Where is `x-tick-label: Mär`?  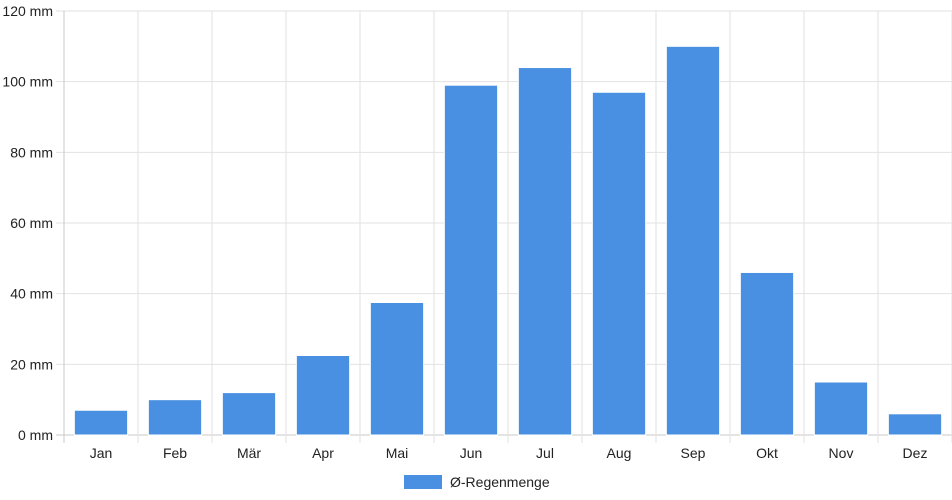 x-tick-label: Mär is located at coordinates (249, 453).